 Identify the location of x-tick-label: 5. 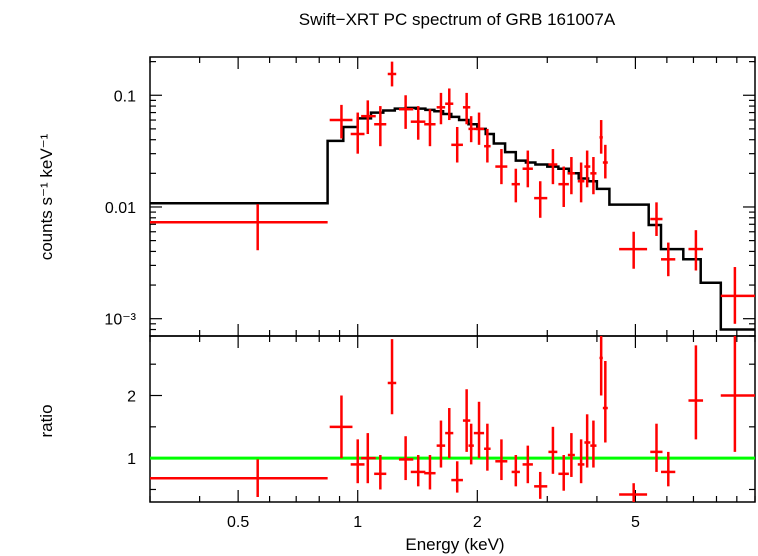
(635, 522).